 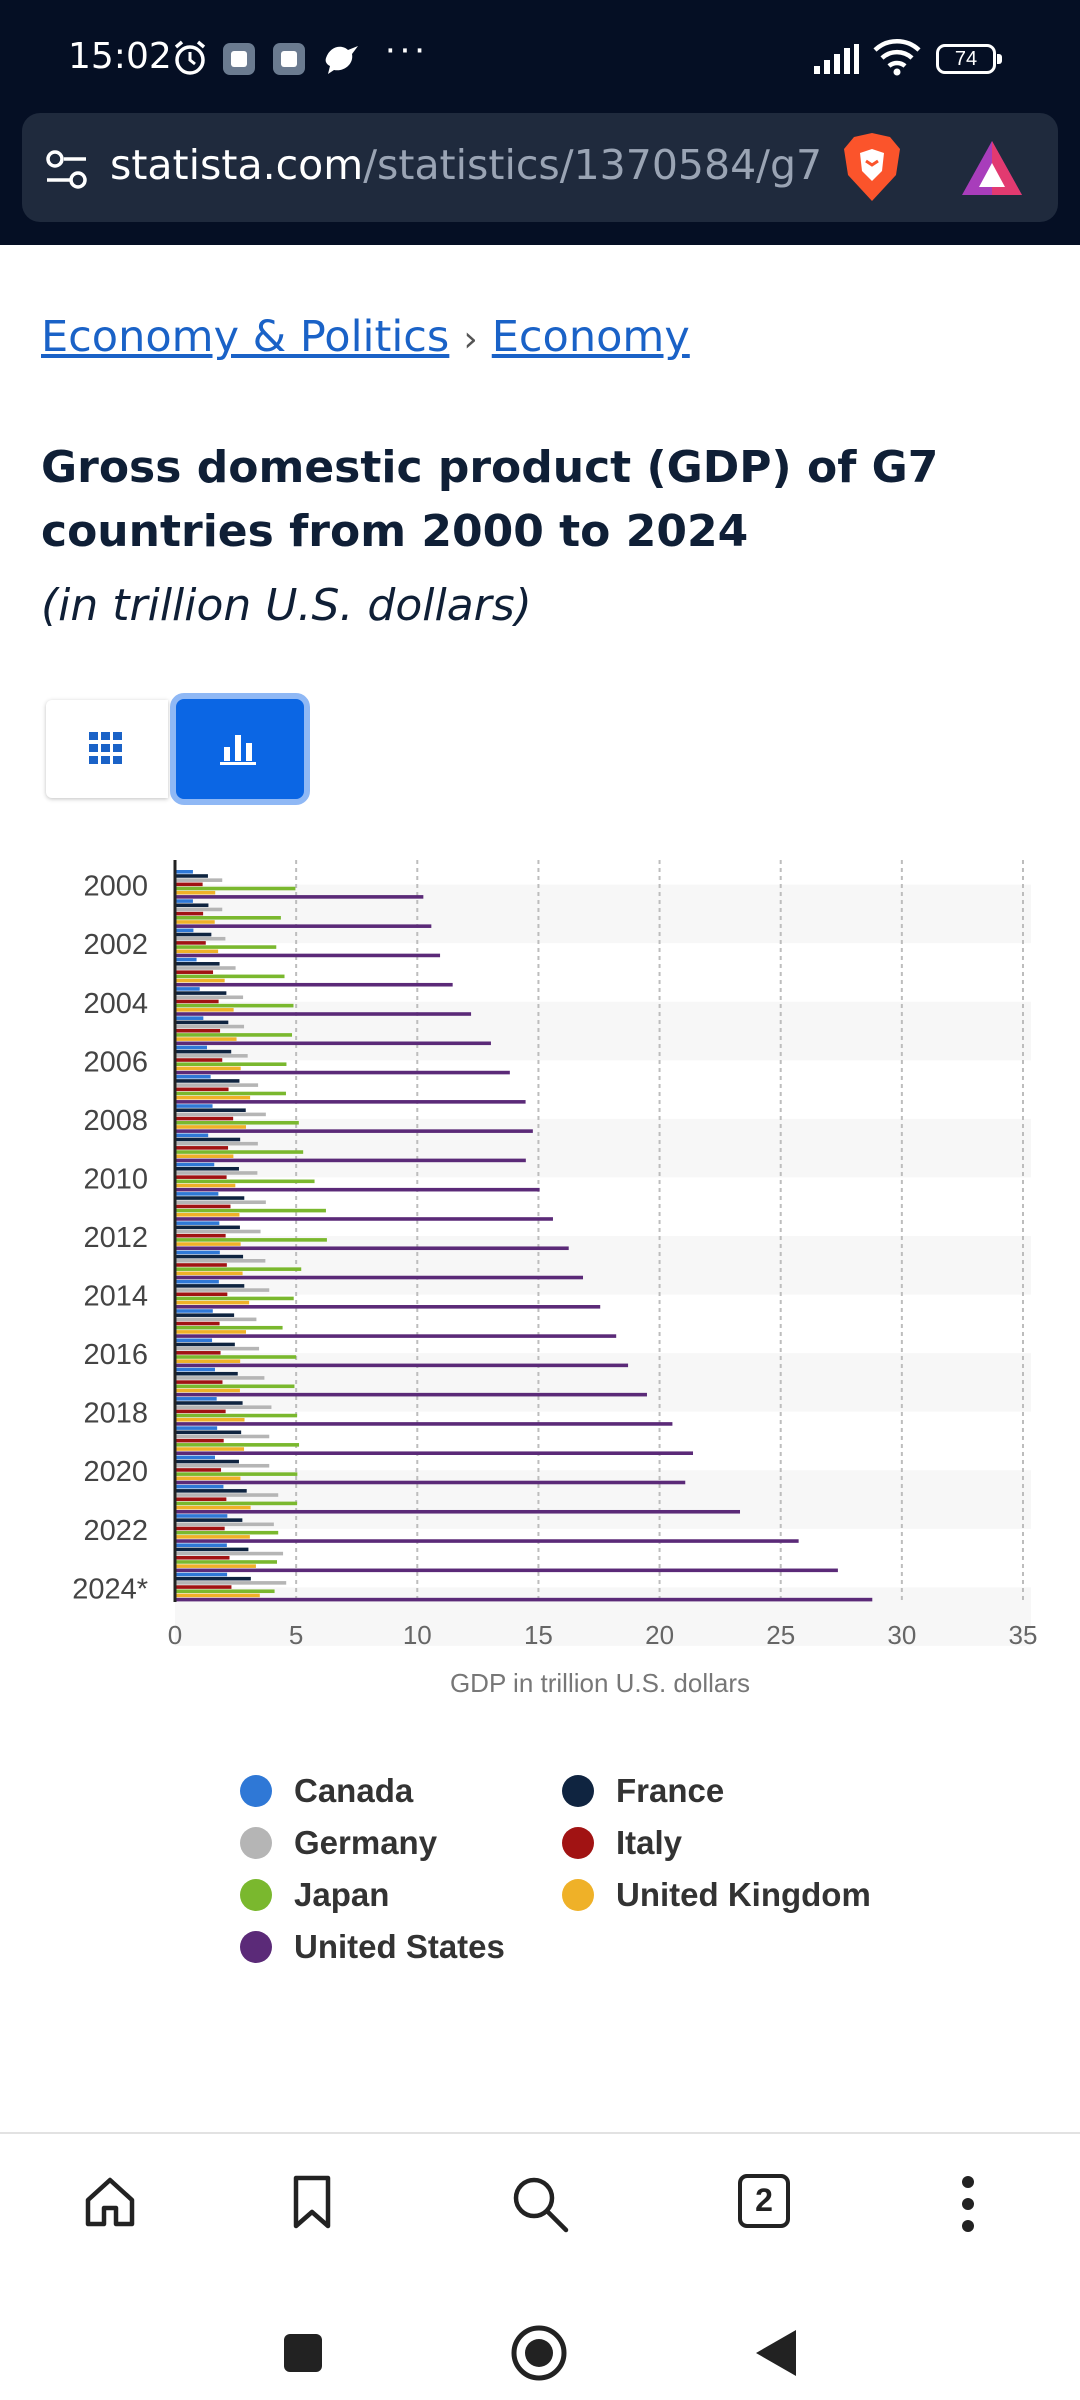 What do you see at coordinates (229, 1553) in the screenshot?
I see `bar-germany-2023` at bounding box center [229, 1553].